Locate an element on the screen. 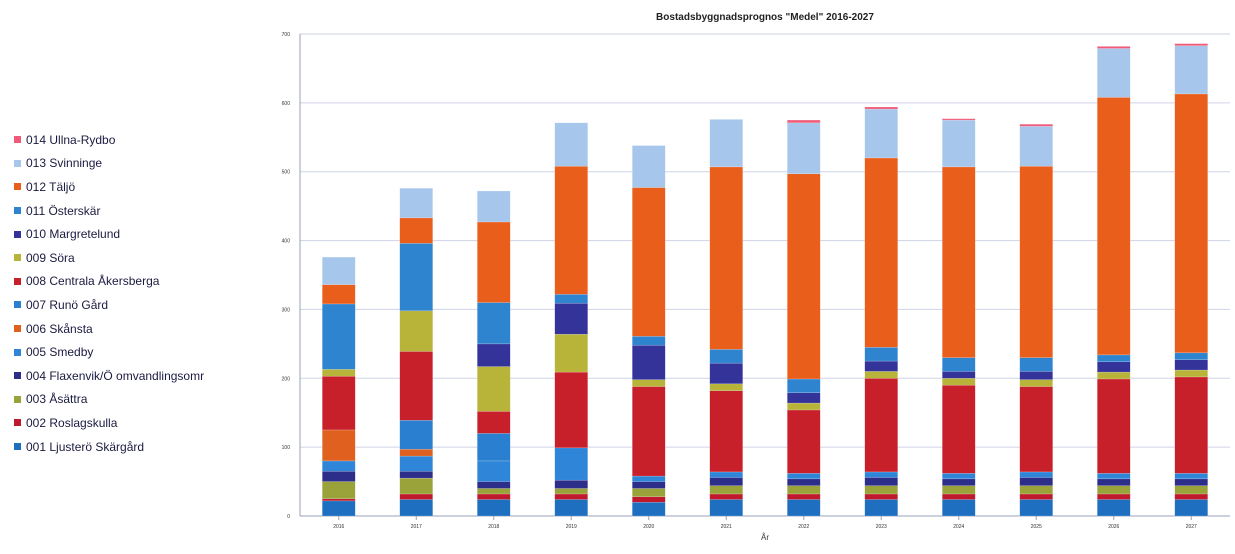 The height and width of the screenshot is (554, 1235). legend-item: 007 Runö Gård is located at coordinates (144, 305).